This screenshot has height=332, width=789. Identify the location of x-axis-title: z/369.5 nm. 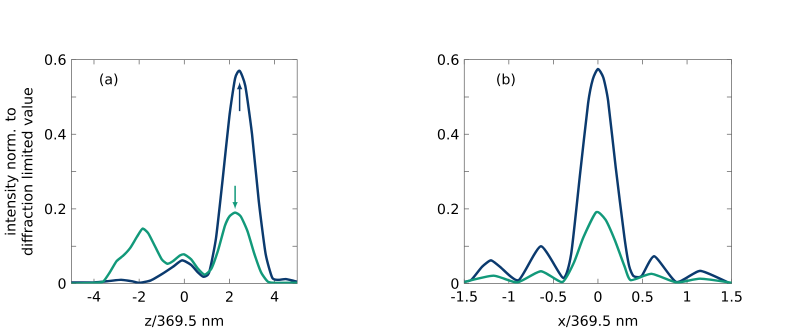
(184, 321).